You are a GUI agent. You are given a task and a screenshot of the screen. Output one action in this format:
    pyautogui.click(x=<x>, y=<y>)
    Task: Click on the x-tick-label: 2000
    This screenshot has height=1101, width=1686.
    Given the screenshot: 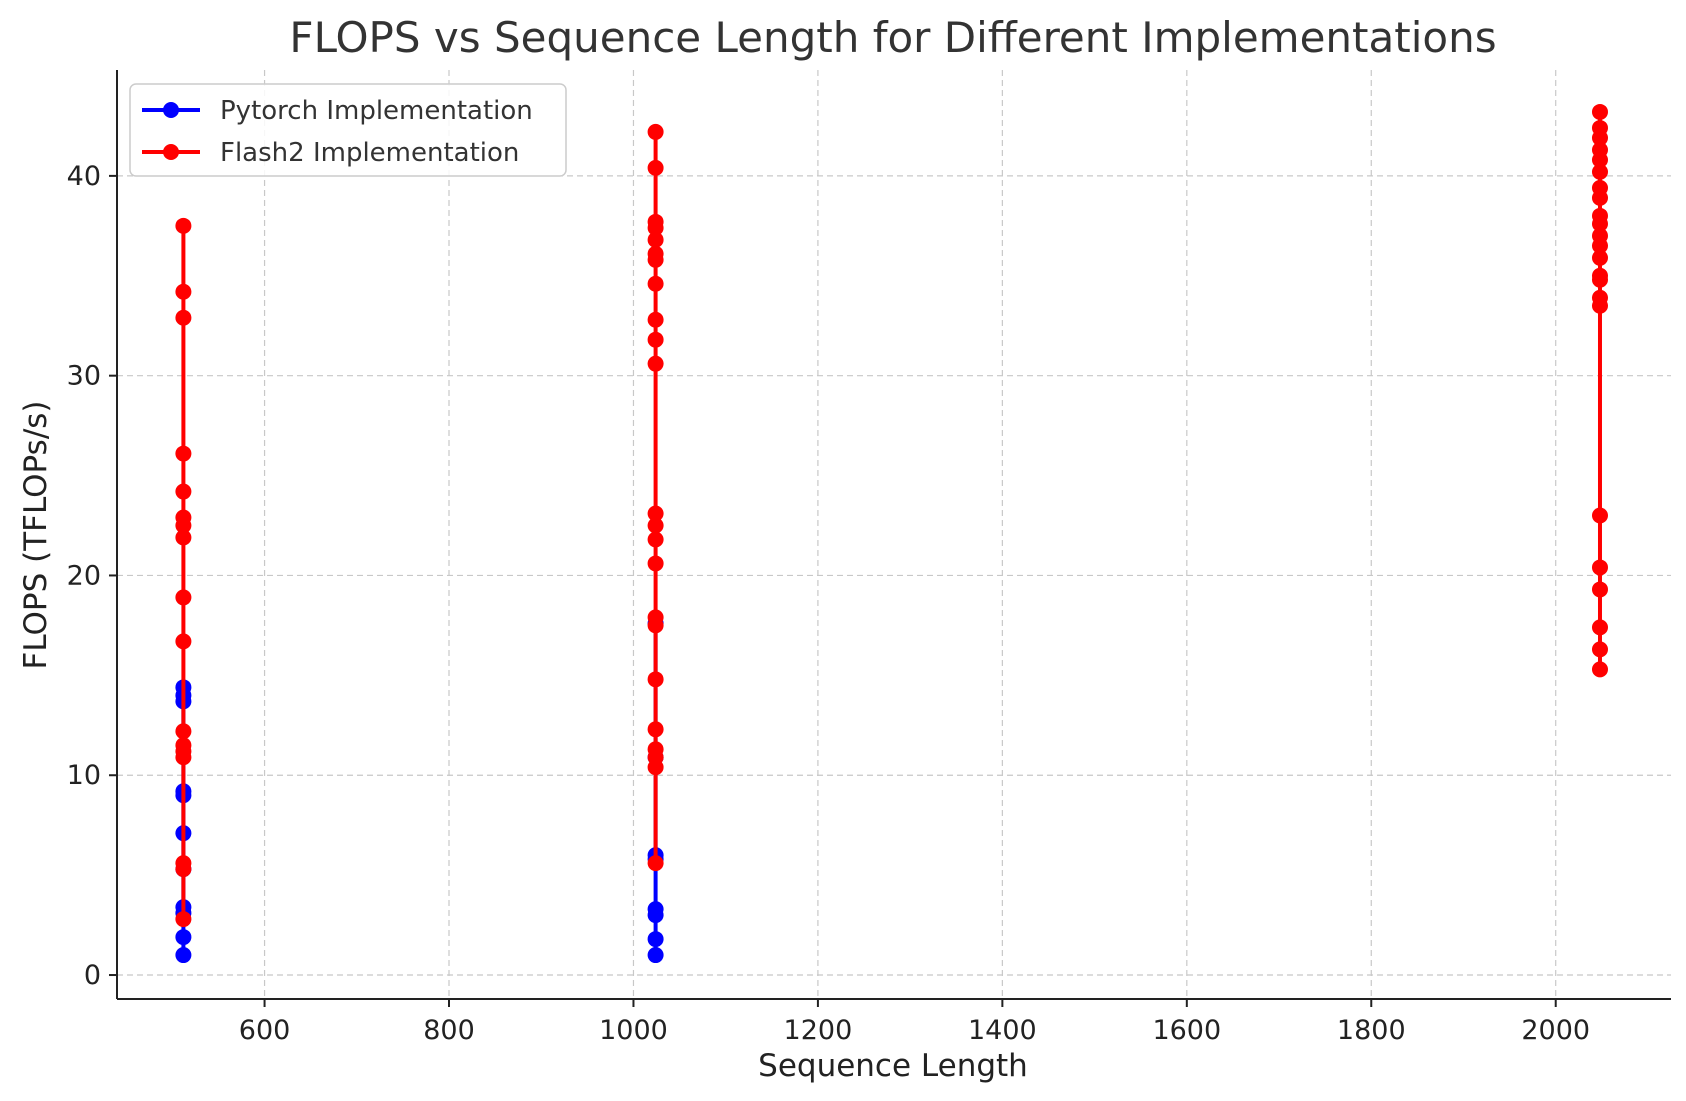 What is the action you would take?
    pyautogui.click(x=1555, y=1030)
    